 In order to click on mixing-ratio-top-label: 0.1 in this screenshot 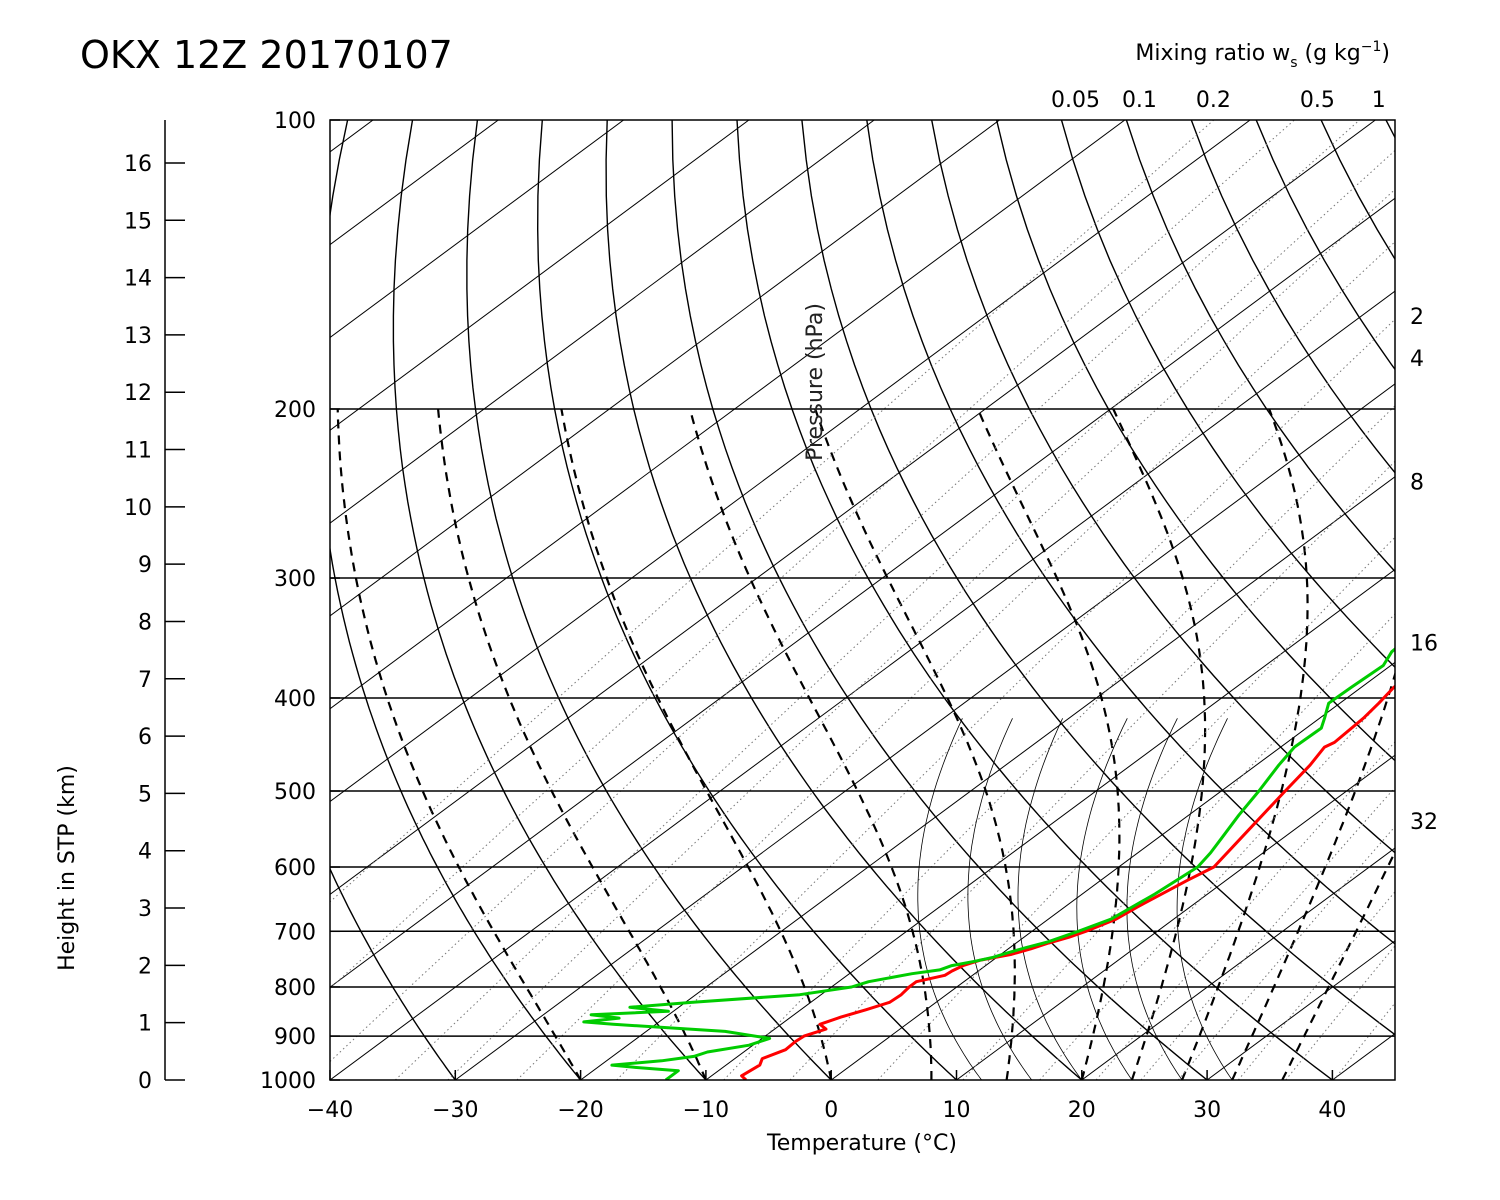, I will do `click(1139, 100)`.